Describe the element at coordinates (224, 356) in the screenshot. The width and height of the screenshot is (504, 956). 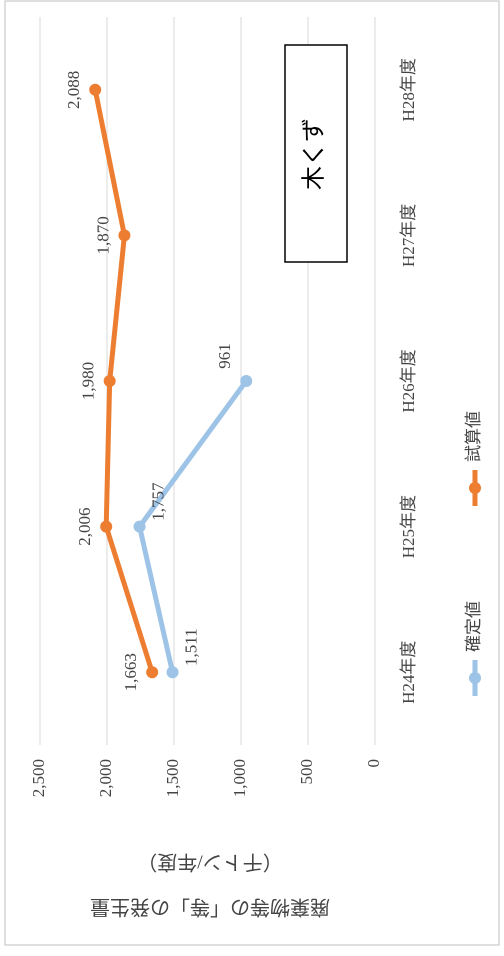
I see `data-label: 961` at that location.